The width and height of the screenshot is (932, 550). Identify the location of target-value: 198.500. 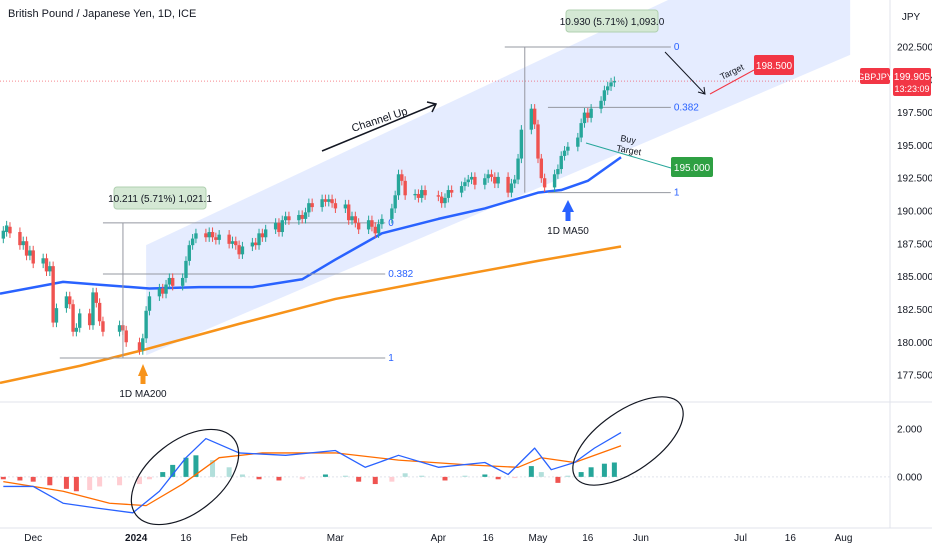
(774, 66).